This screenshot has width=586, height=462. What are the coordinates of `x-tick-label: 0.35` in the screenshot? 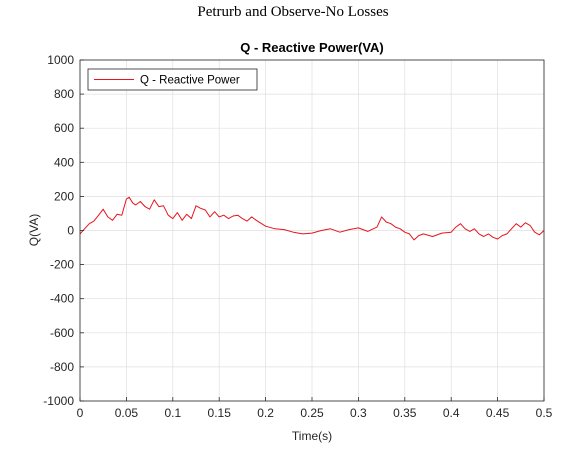 It's located at (405, 413).